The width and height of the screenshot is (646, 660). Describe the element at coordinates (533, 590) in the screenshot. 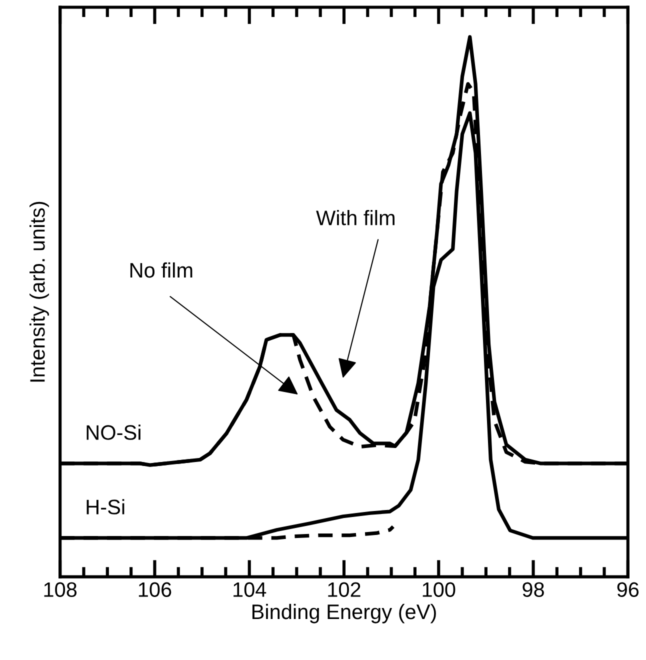

I see `x-tick-label: 98` at that location.